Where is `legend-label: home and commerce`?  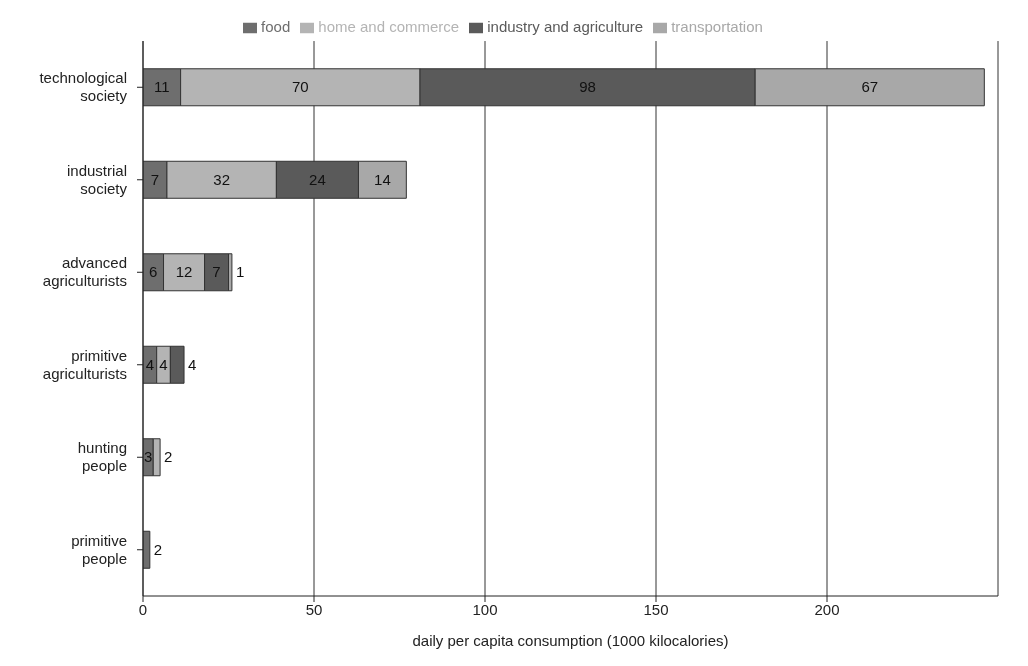
legend-label: home and commerce is located at coordinates (389, 26).